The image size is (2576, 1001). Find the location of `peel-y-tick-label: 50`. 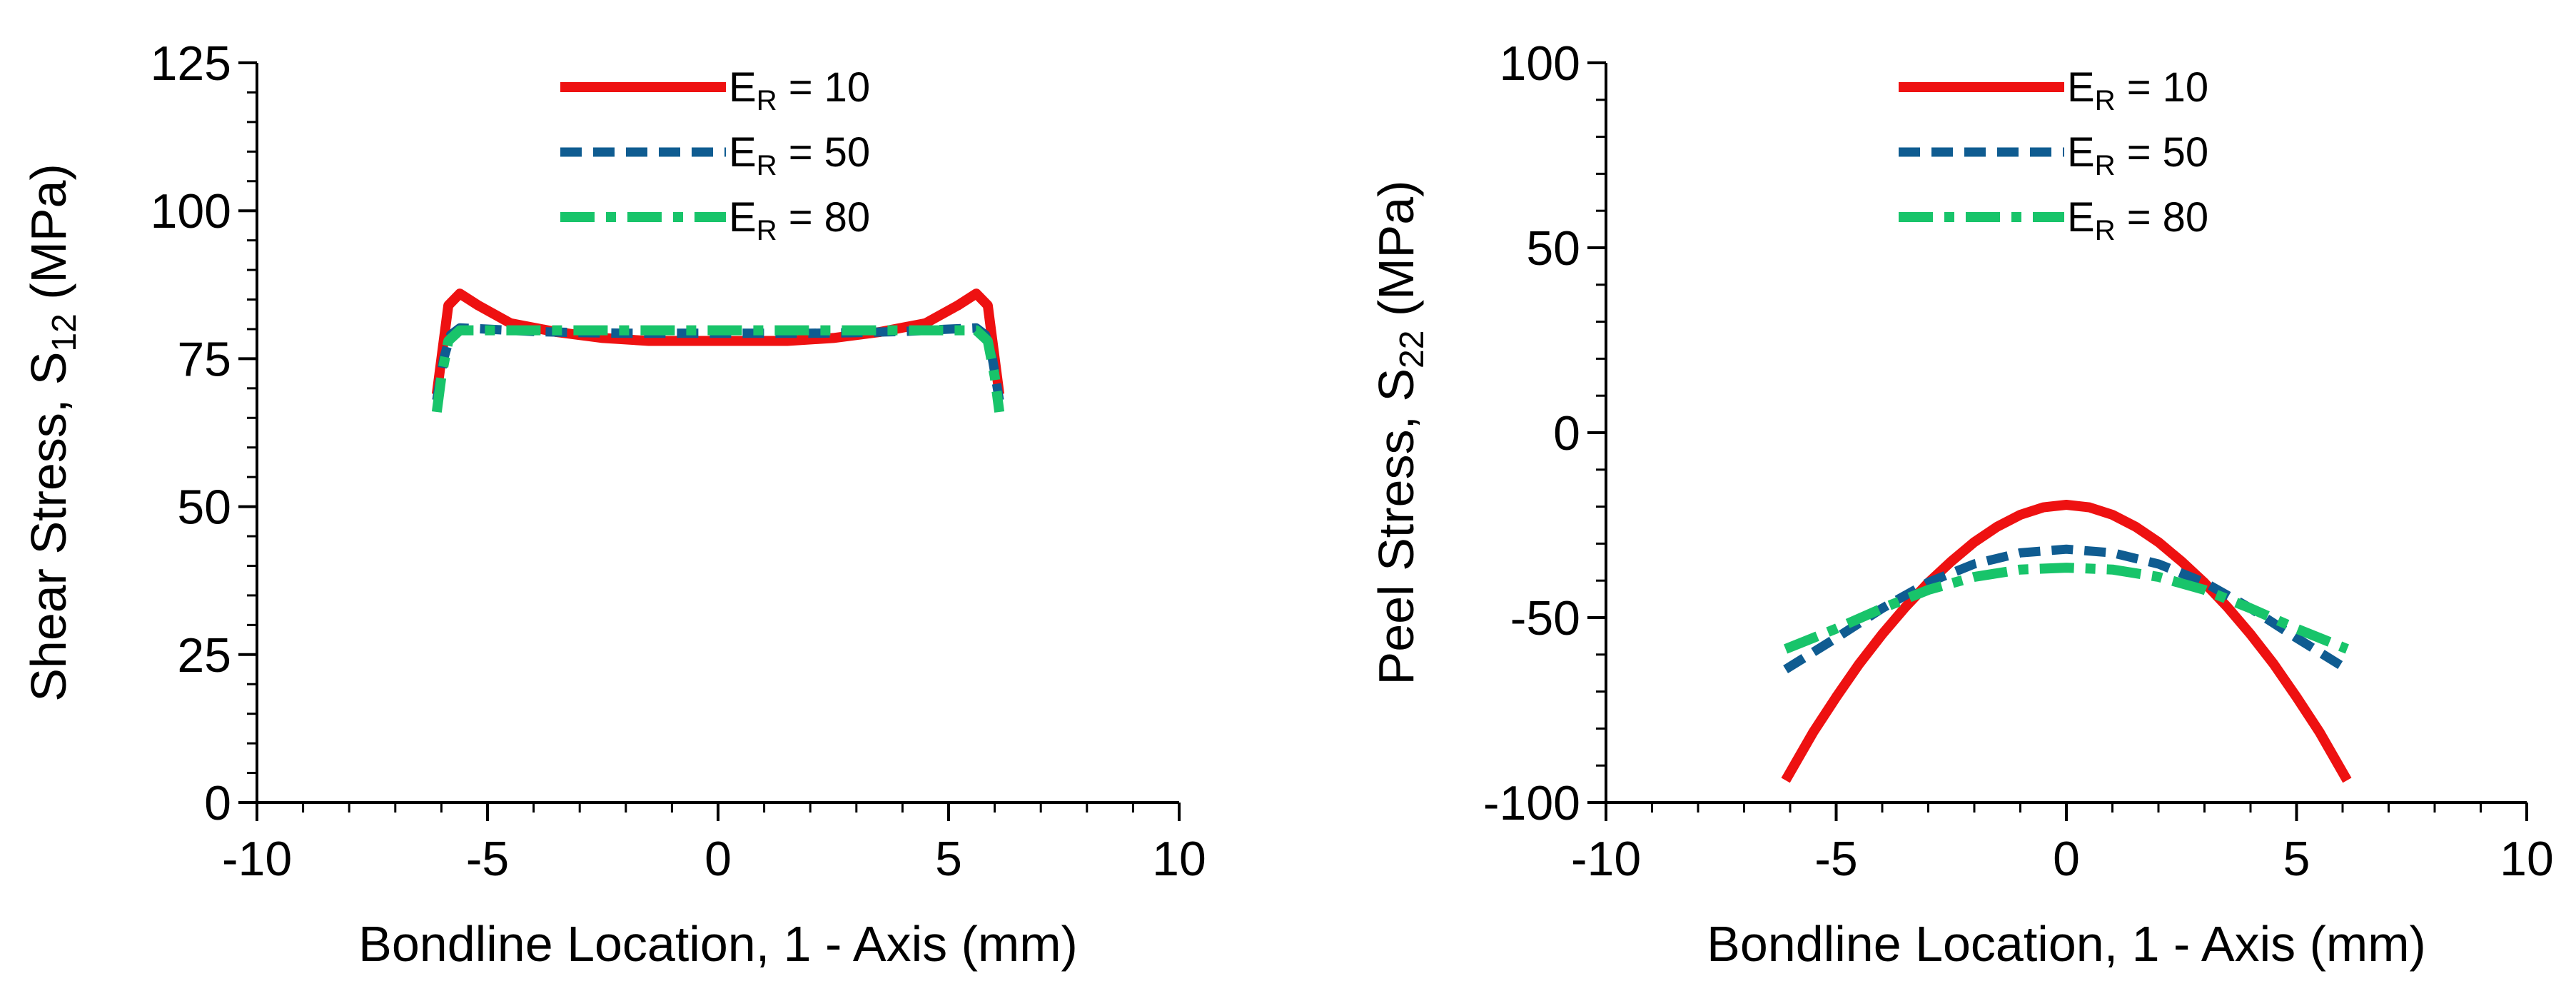

peel-y-tick-label: 50 is located at coordinates (1553, 249).